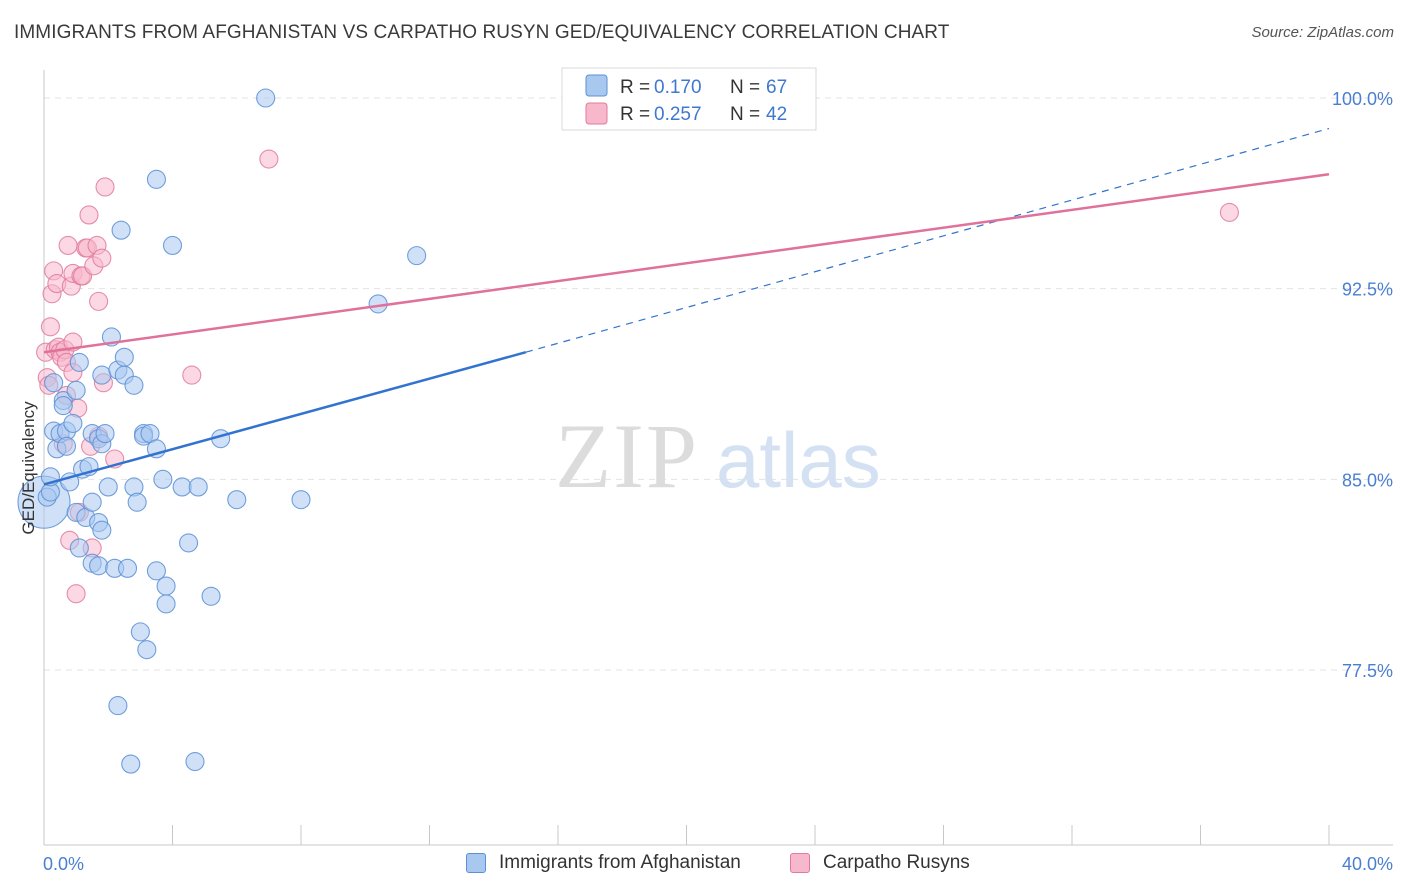  What do you see at coordinates (776, 114) in the screenshot?
I see `stats-n-value-pink: 42` at bounding box center [776, 114].